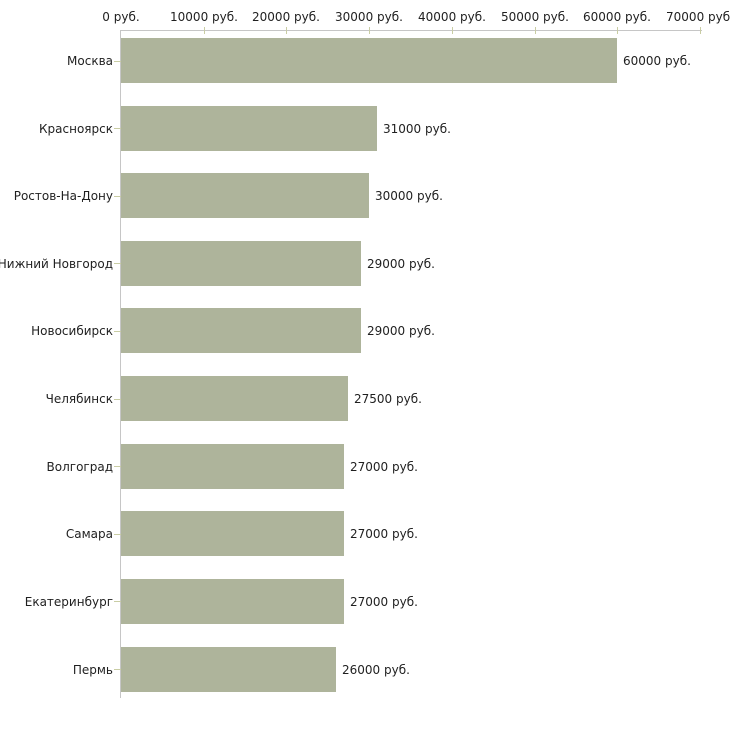 Image resolution: width=730 pixels, height=730 pixels. What do you see at coordinates (72, 330) in the screenshot?
I see `category-label: Новосибирск` at bounding box center [72, 330].